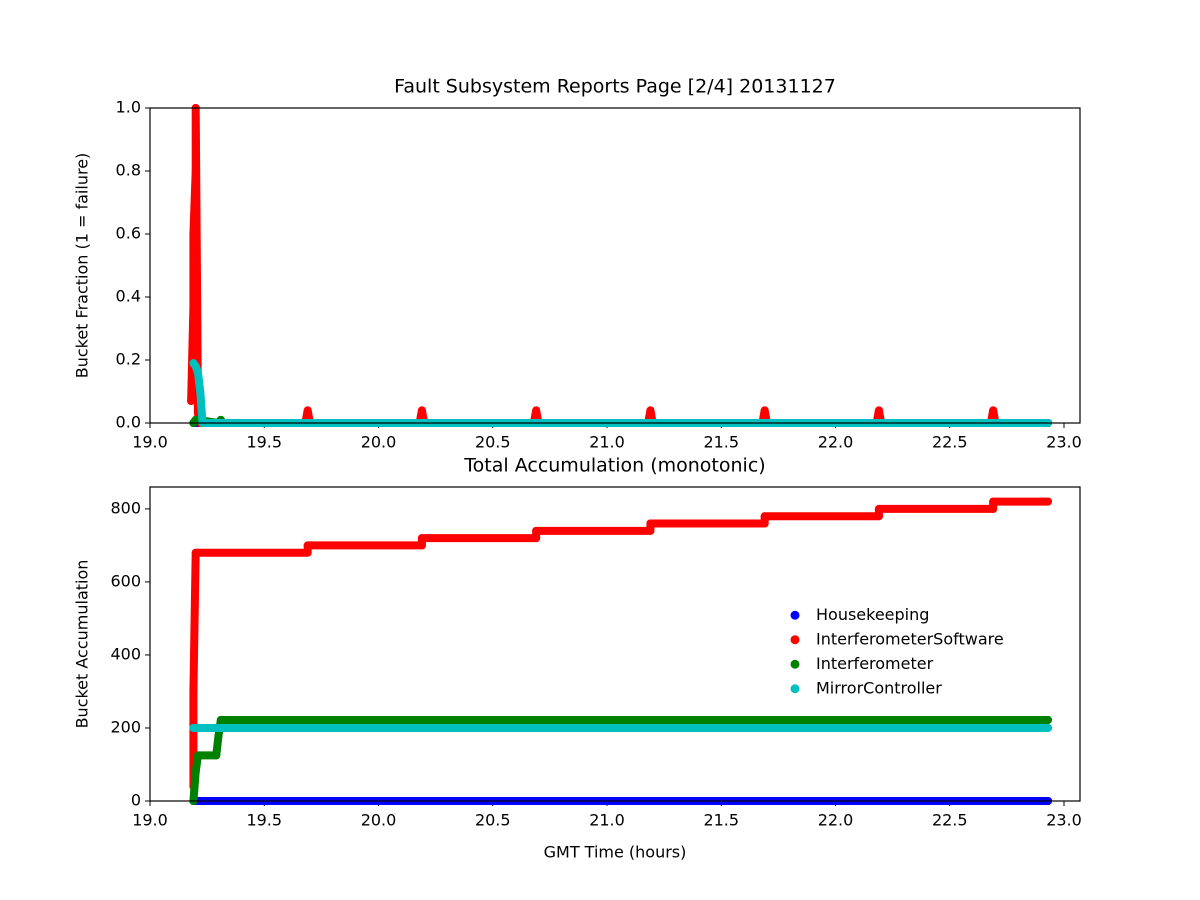 Image resolution: width=1200 pixels, height=900 pixels. I want to click on y-tick-label: 200, so click(125, 726).